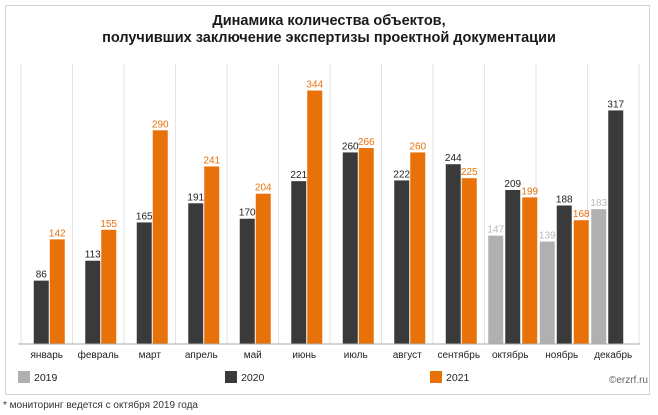  Describe the element at coordinates (314, 85) in the screenshot. I see `data-label-2021: 344` at that location.